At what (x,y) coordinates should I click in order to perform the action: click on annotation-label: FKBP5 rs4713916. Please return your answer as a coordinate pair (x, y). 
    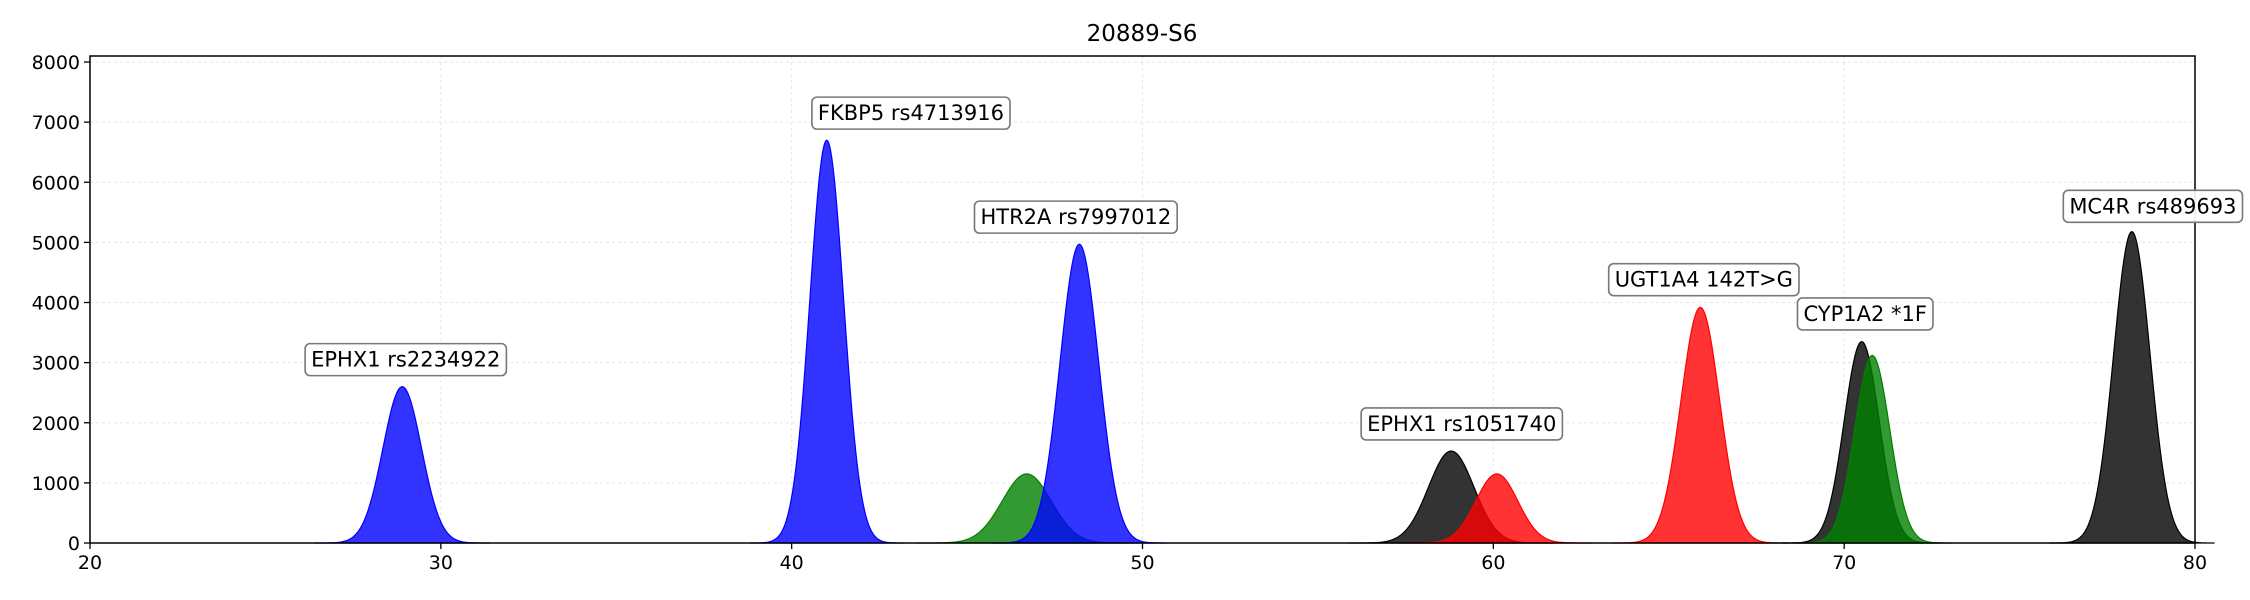
    Looking at the image, I should click on (911, 113).